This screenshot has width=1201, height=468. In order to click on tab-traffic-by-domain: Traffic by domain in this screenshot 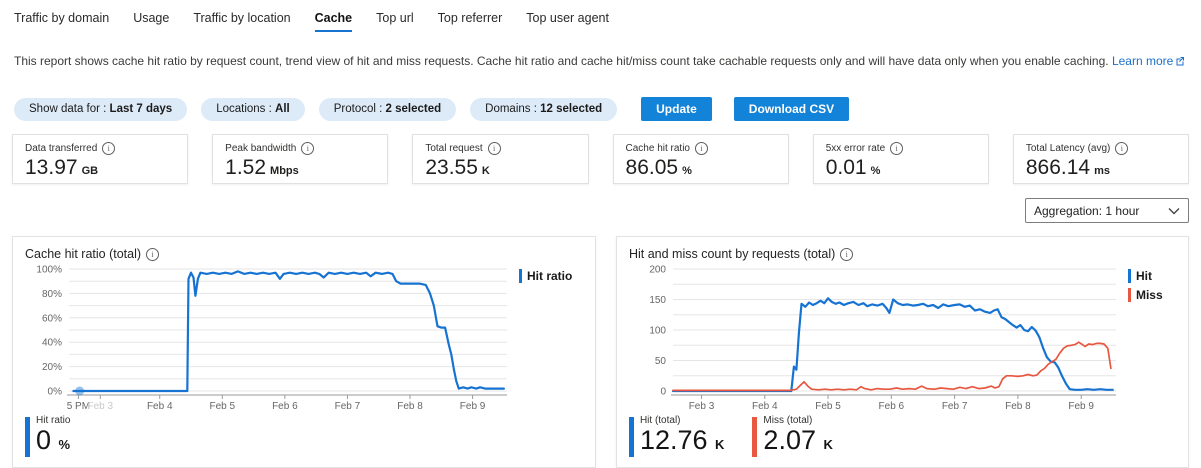, I will do `click(62, 18)`.